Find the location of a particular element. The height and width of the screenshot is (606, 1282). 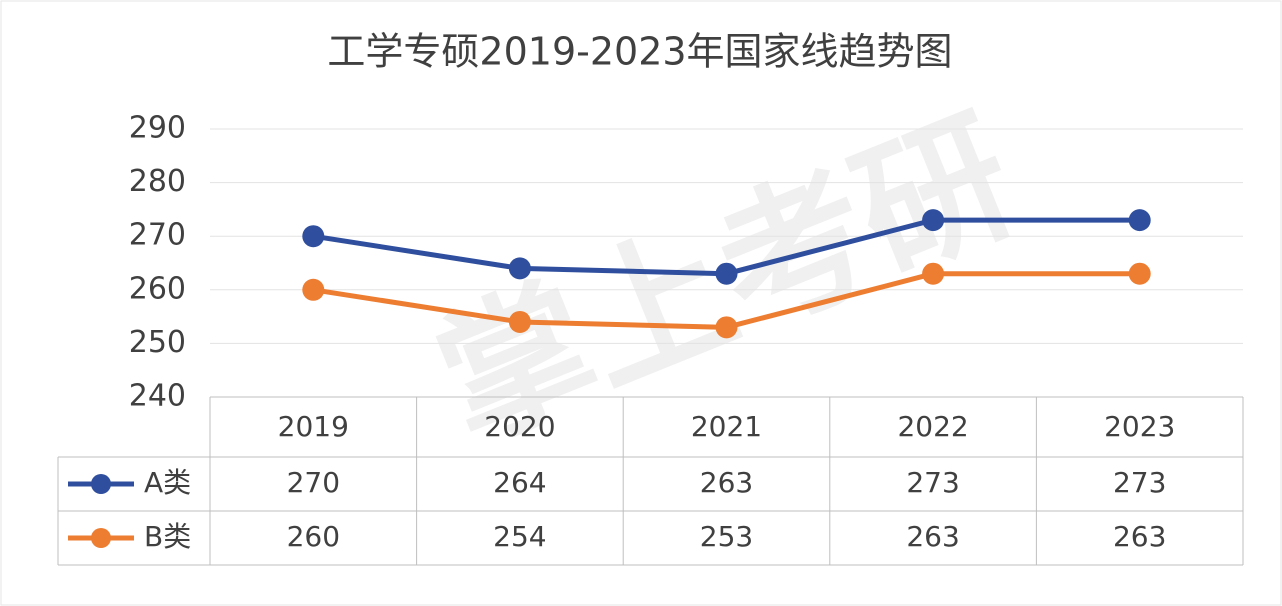

y-tick-label: 250 is located at coordinates (157, 342).